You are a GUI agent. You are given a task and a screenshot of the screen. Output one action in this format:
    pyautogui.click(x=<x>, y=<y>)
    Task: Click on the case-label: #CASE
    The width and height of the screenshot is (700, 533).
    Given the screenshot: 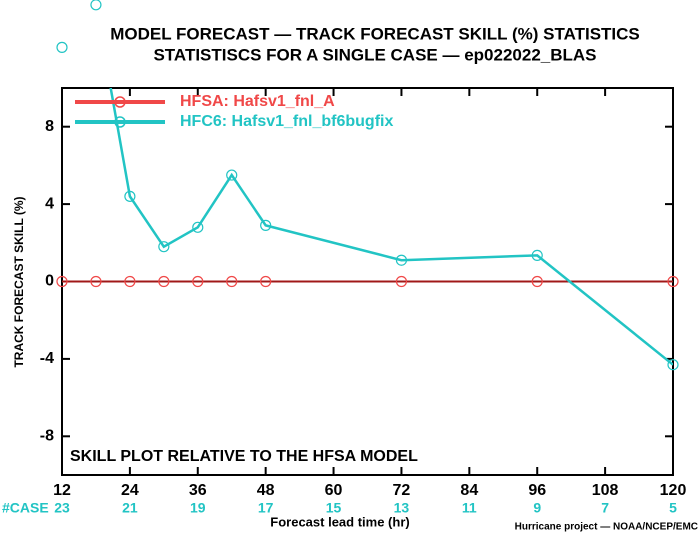 What is the action you would take?
    pyautogui.click(x=25, y=508)
    